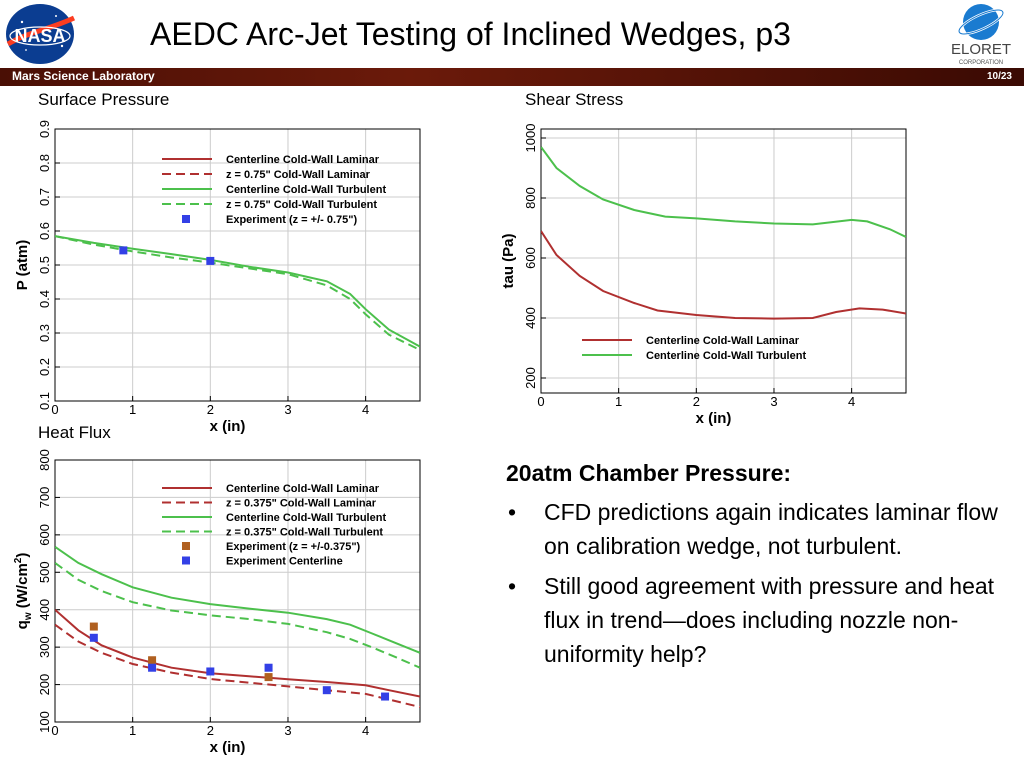 The image size is (1024, 768). I want to click on chart-title: Heat Flux, so click(74, 432).